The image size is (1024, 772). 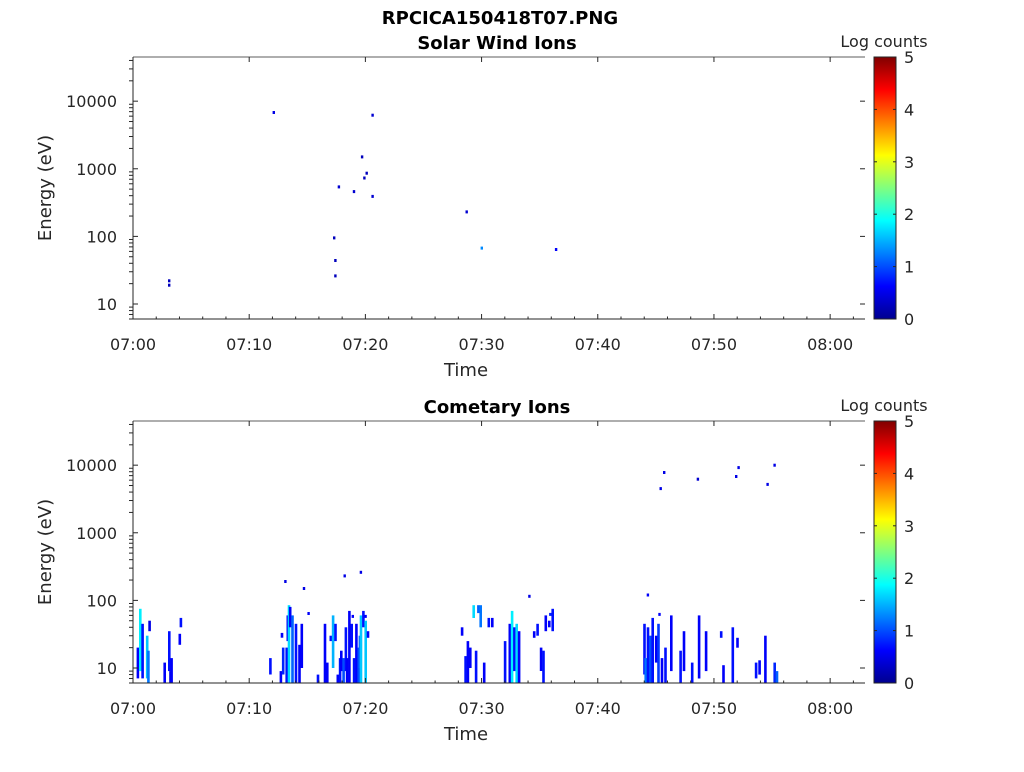 What do you see at coordinates (883, 405) in the screenshot?
I see `cometary-colorbar-label: Log counts` at bounding box center [883, 405].